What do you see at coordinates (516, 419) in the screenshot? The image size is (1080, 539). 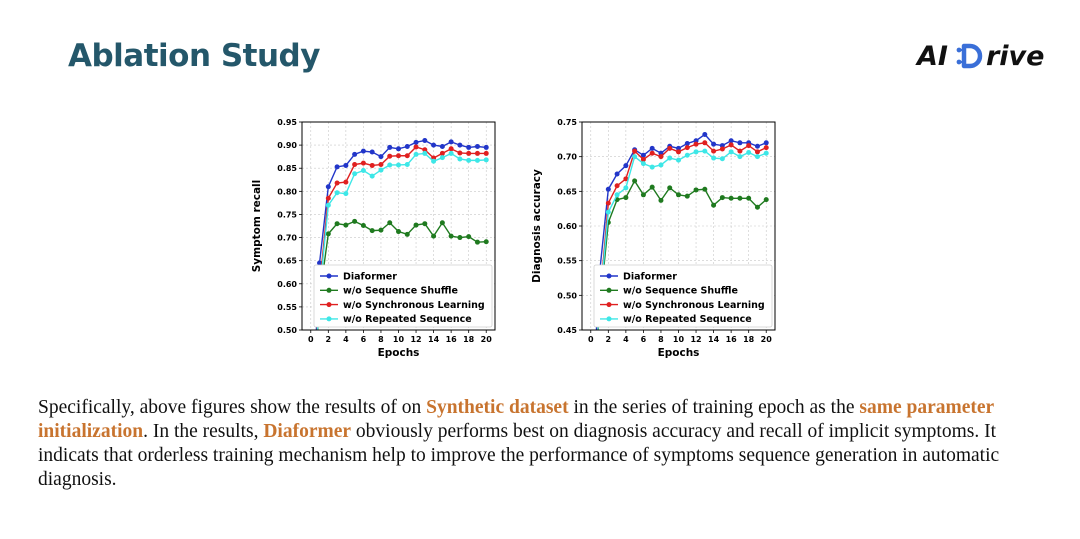 I see `highlight-same-parameter-initialization: same parameter initialization` at bounding box center [516, 419].